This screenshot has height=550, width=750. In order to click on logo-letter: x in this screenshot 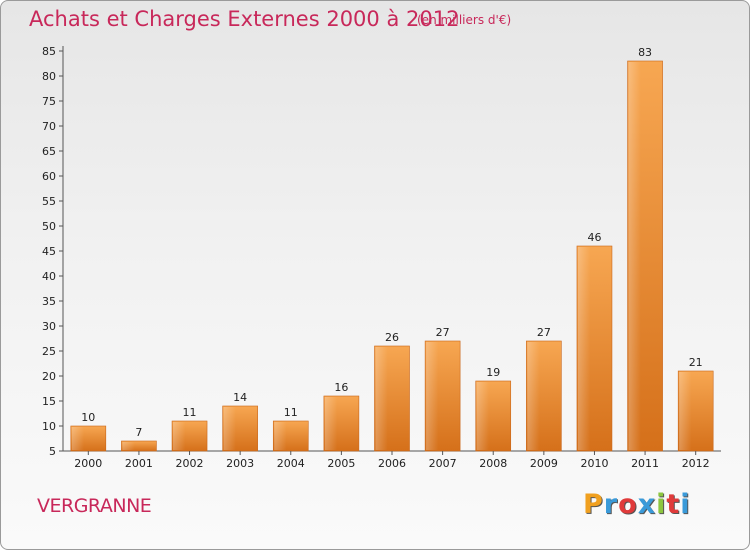, I will do `click(647, 504)`.